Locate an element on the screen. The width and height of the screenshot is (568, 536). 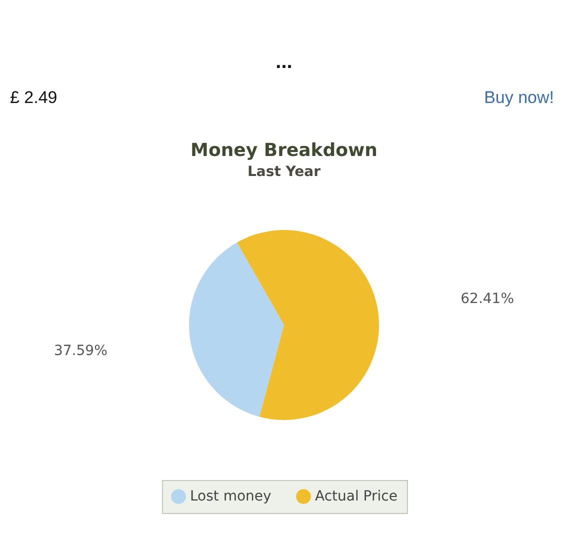
text: £ 2.49 is located at coordinates (34, 97).